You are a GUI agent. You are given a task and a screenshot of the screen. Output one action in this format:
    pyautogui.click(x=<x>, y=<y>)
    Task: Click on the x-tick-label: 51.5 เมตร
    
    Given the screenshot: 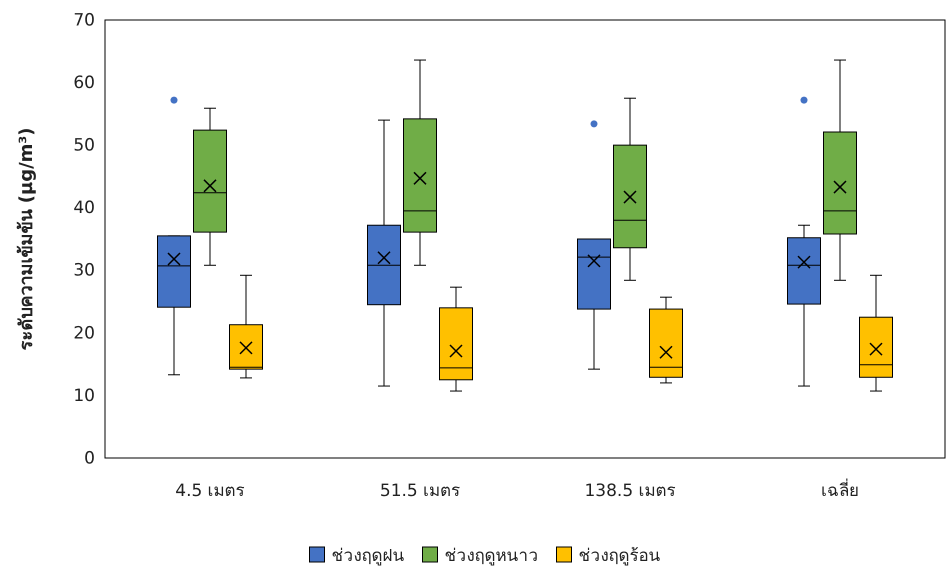 What is the action you would take?
    pyautogui.click(x=420, y=491)
    